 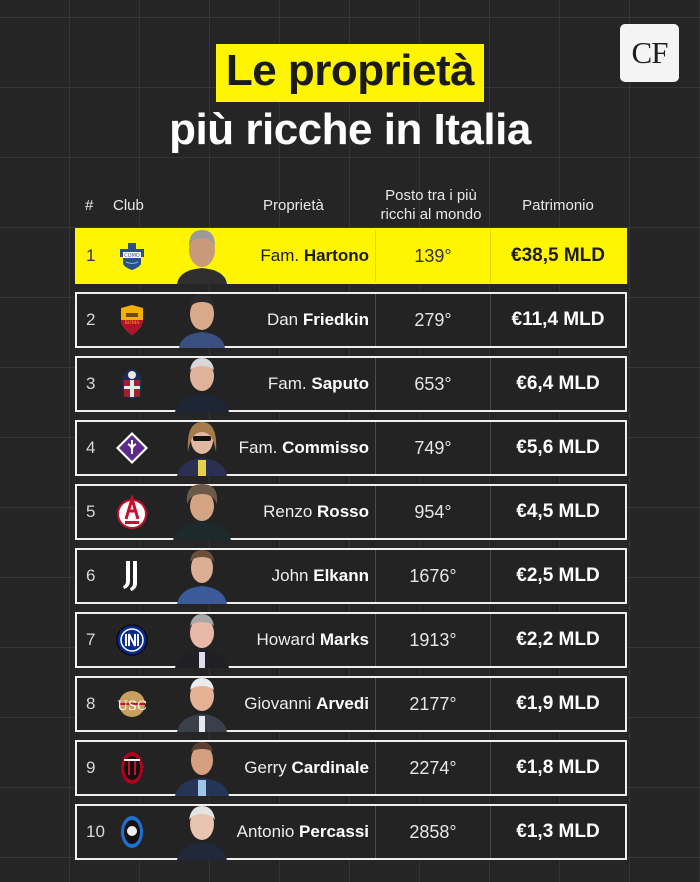 What do you see at coordinates (350, 129) in the screenshot?
I see `title-subline: più ricche in Italia` at bounding box center [350, 129].